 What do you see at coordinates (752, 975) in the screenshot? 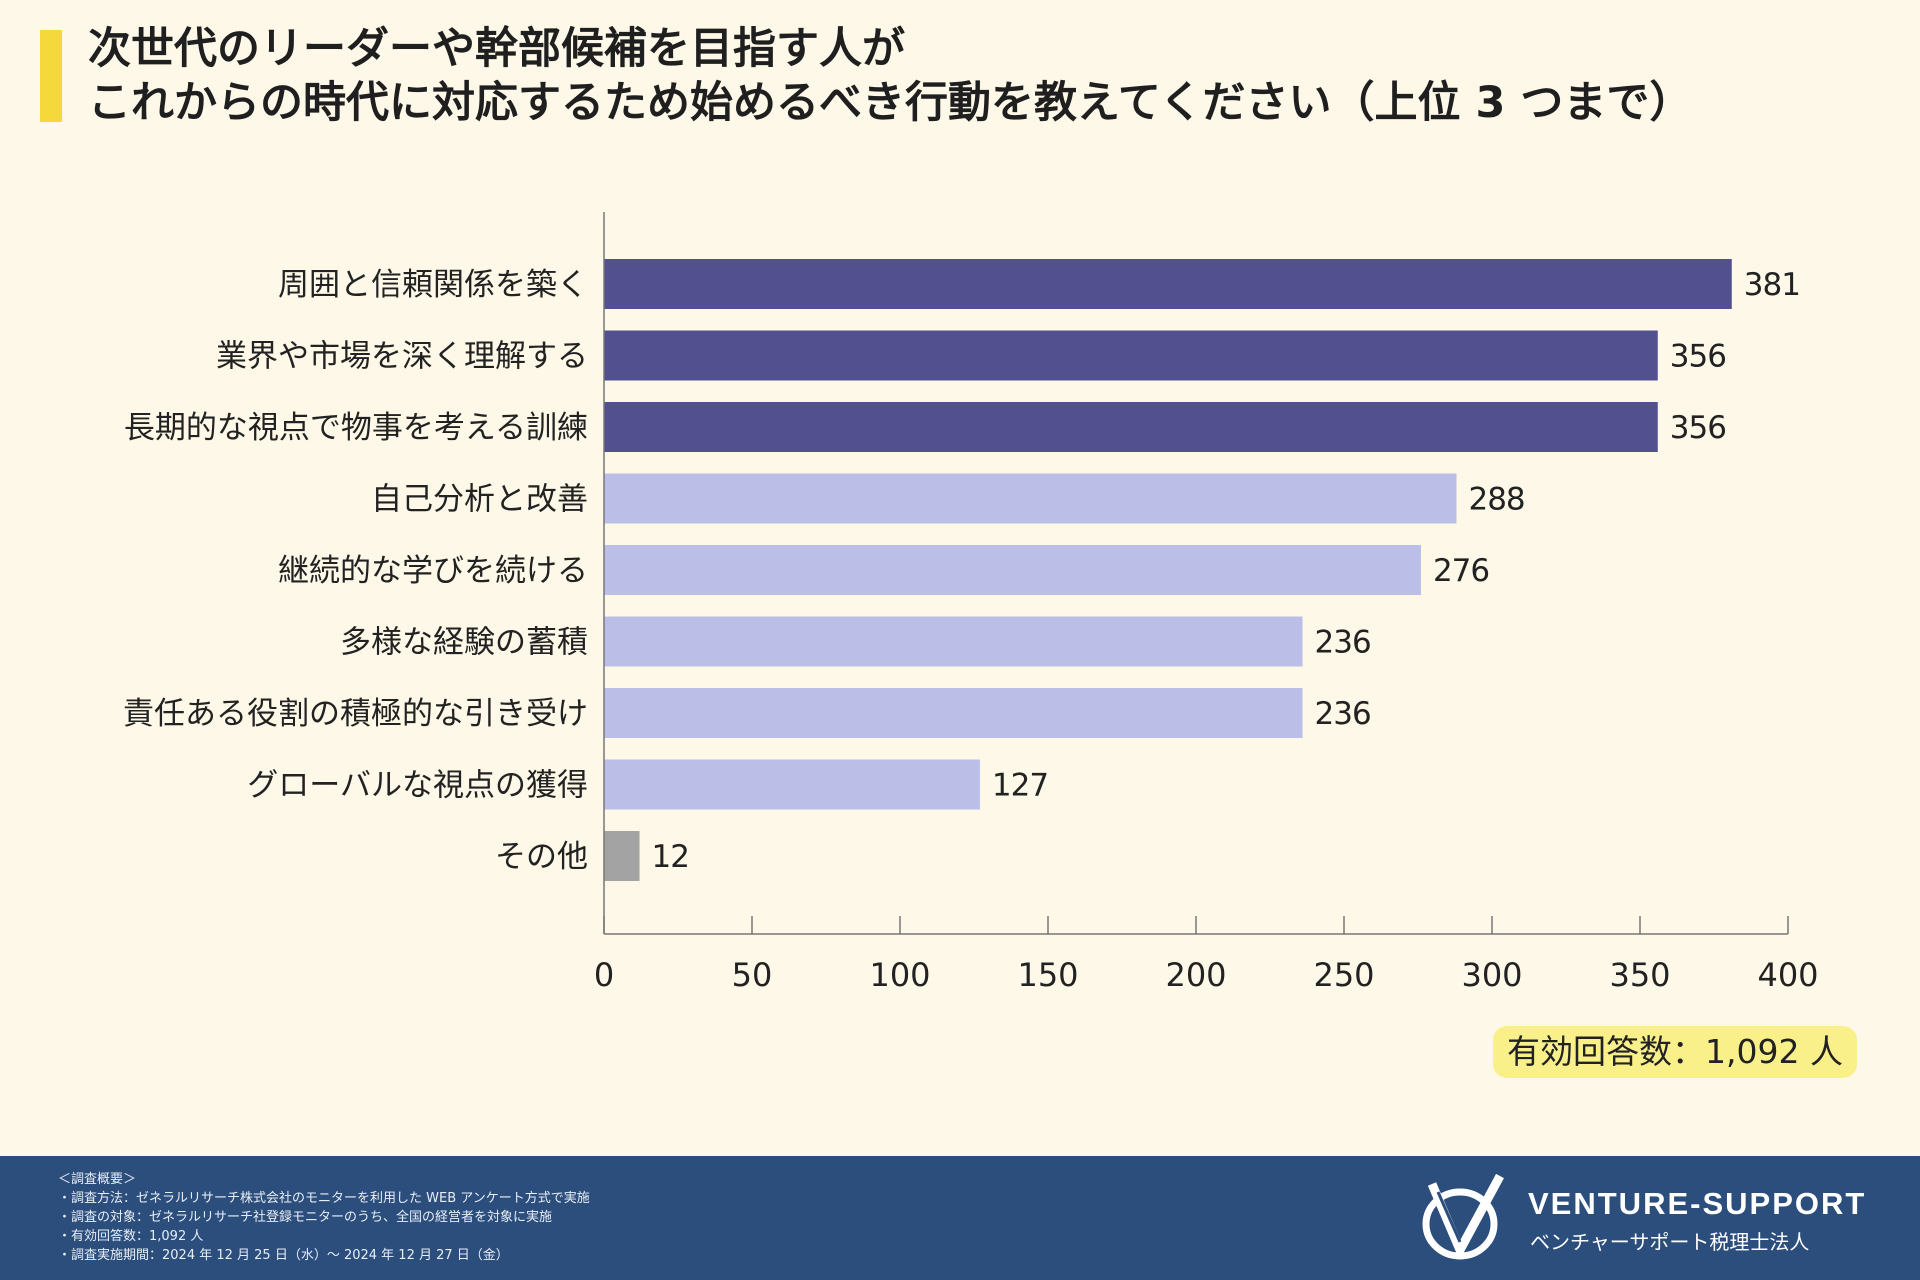
I see `x-tick-label: 50` at bounding box center [752, 975].